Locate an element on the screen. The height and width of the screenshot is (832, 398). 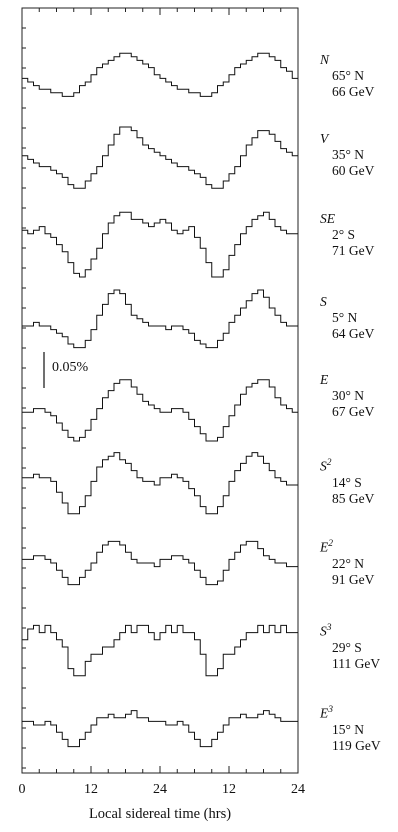
series-latitude: 14° S is located at coordinates (347, 482).